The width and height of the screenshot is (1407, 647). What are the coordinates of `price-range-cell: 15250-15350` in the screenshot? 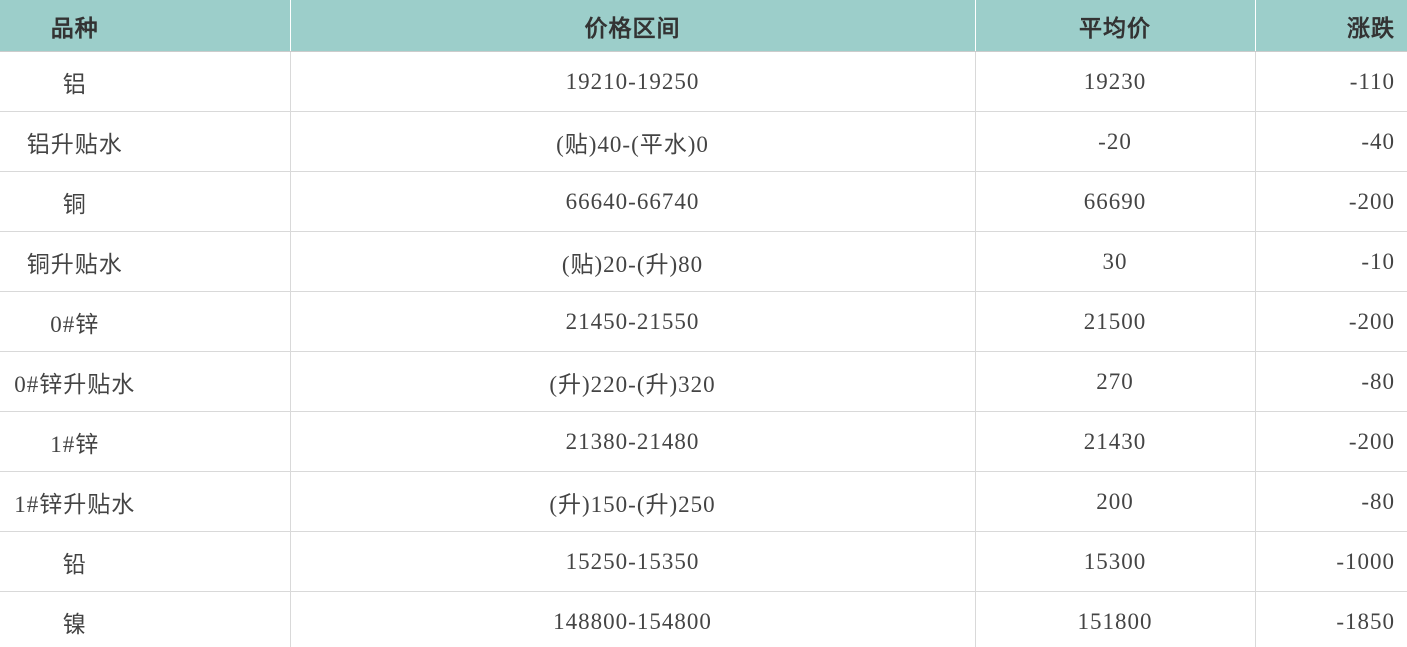 It's located at (633, 561).